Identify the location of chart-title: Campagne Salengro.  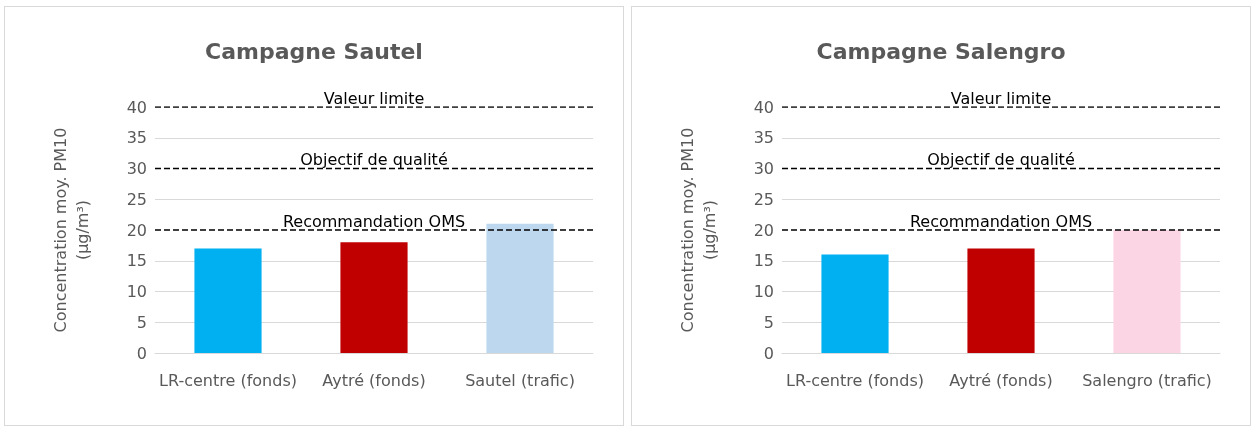
(941, 51).